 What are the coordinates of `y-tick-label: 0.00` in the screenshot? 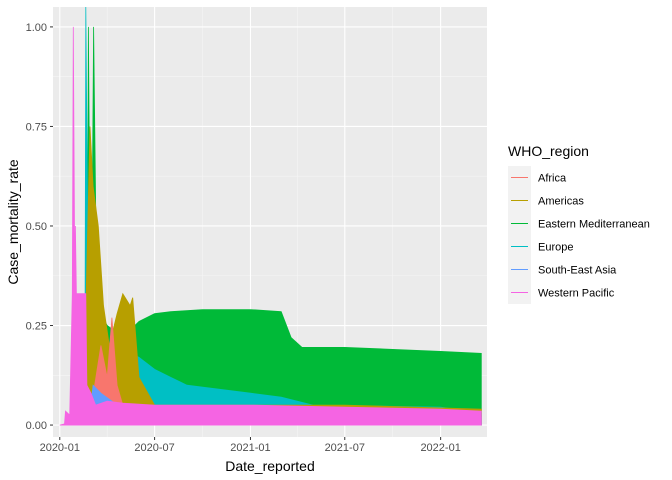 It's located at (36, 426).